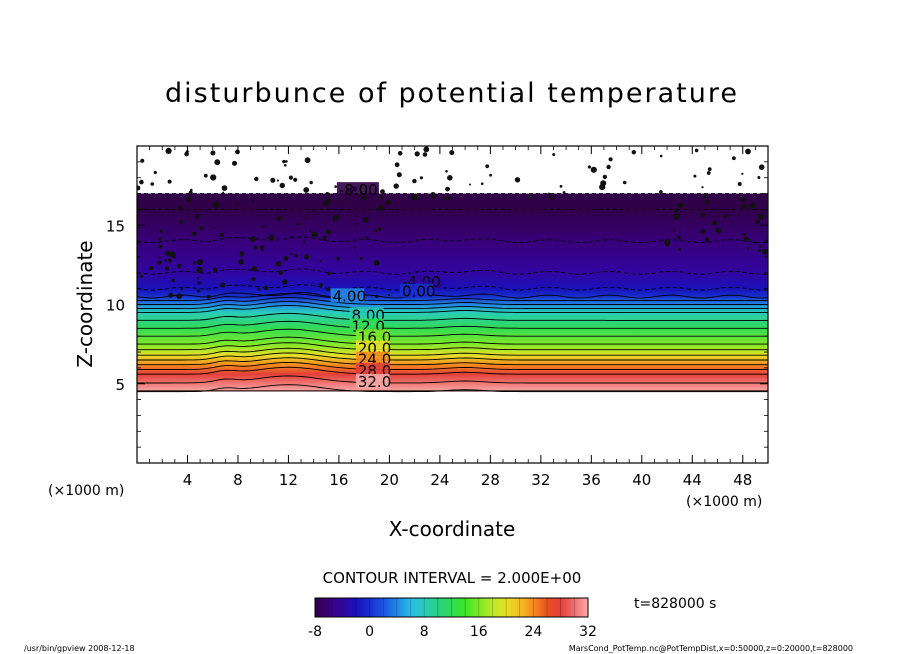 The image size is (904, 654). What do you see at coordinates (115, 226) in the screenshot?
I see `y-tick-label: 15` at bounding box center [115, 226].